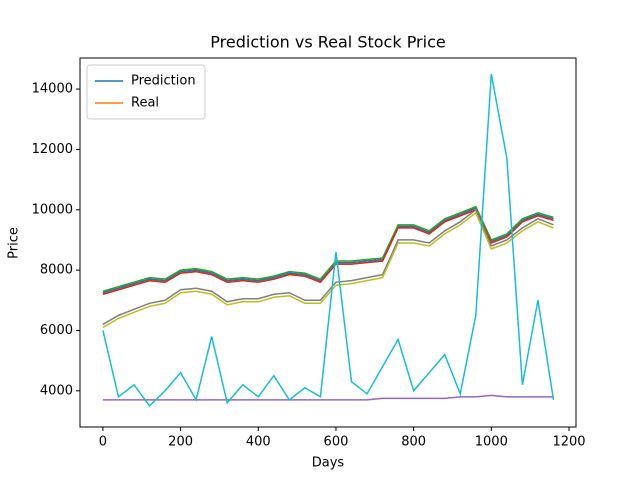 This screenshot has width=640, height=484. I want to click on x-tick-label: 200, so click(180, 442).